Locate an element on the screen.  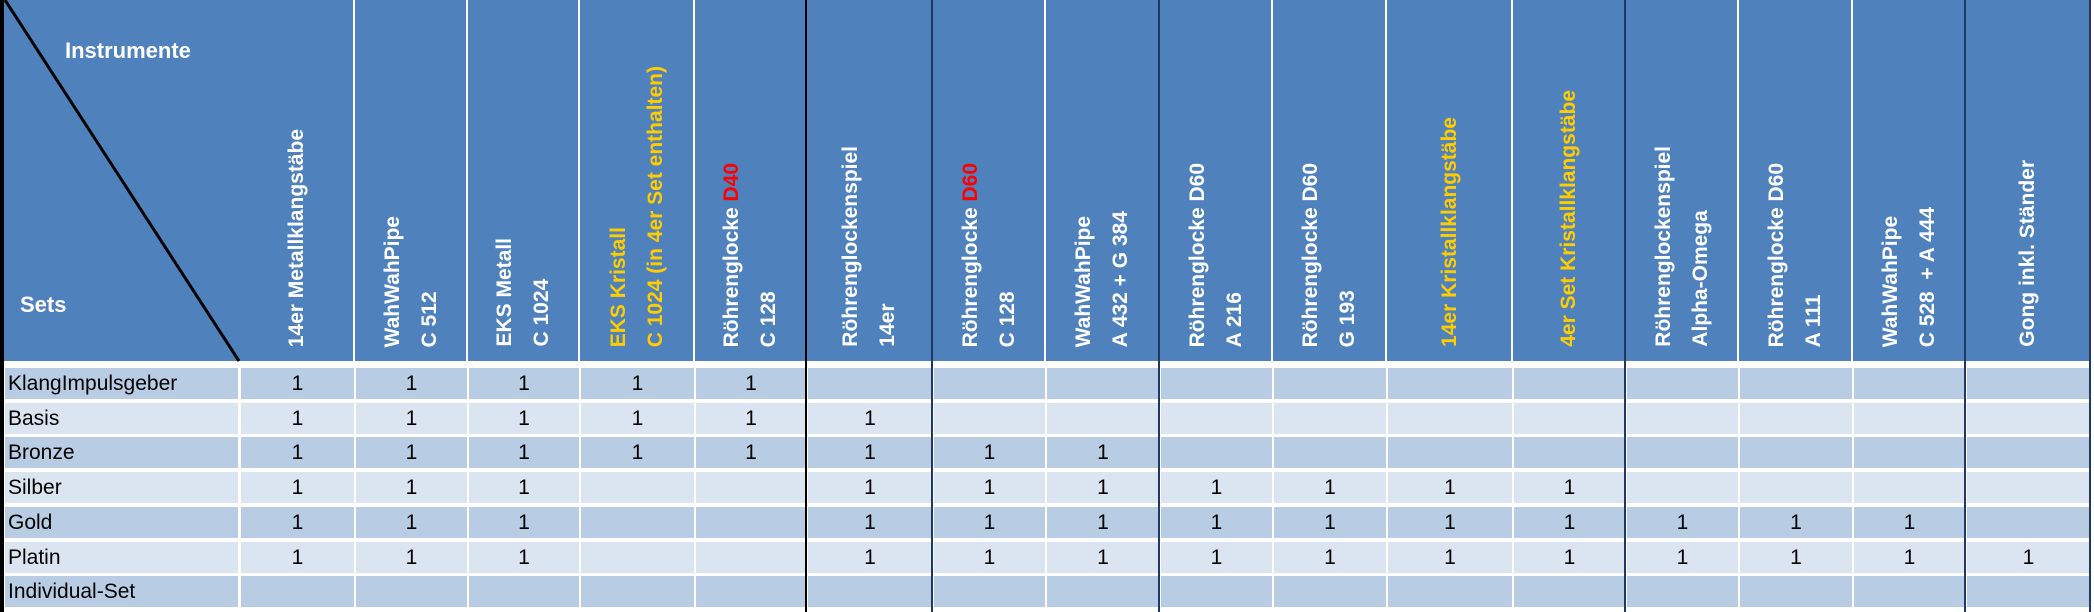
column-header: 14er Kristallklangstäbe is located at coordinates (1449, 180).